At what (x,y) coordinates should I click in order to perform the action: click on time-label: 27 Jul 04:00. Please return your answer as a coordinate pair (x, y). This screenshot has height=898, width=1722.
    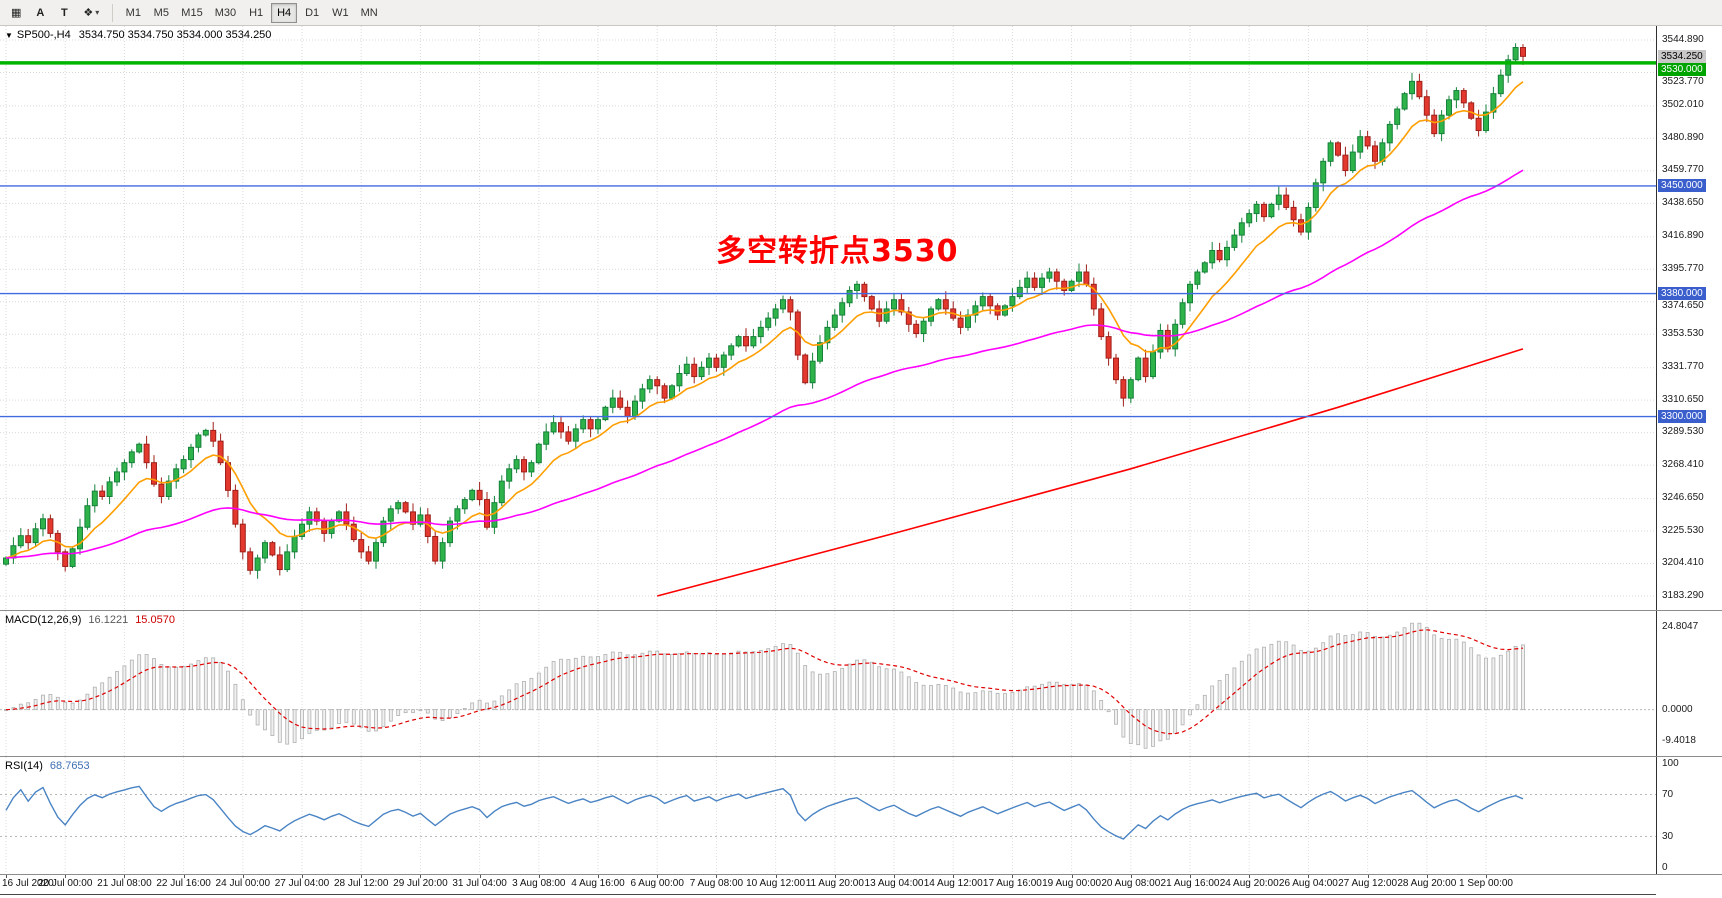
    Looking at the image, I should click on (302, 883).